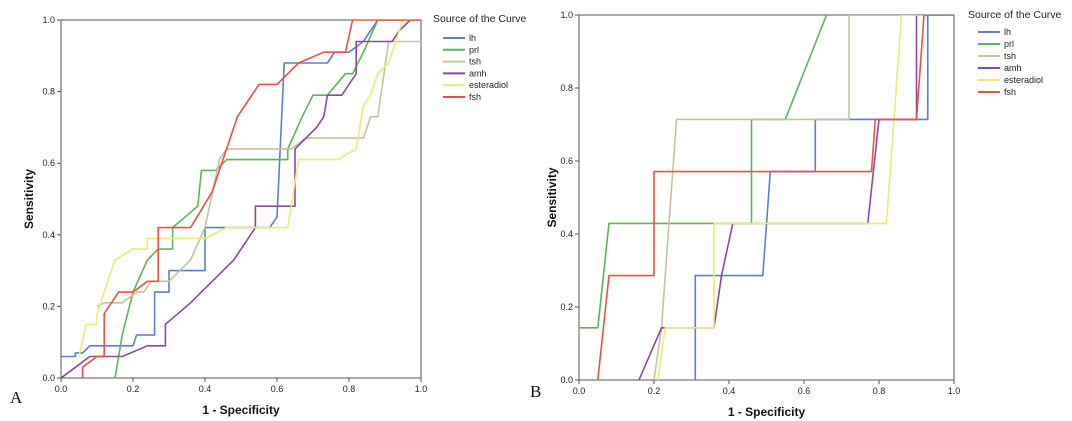  Describe the element at coordinates (16, 397) in the screenshot. I see `panel-label: A` at that location.